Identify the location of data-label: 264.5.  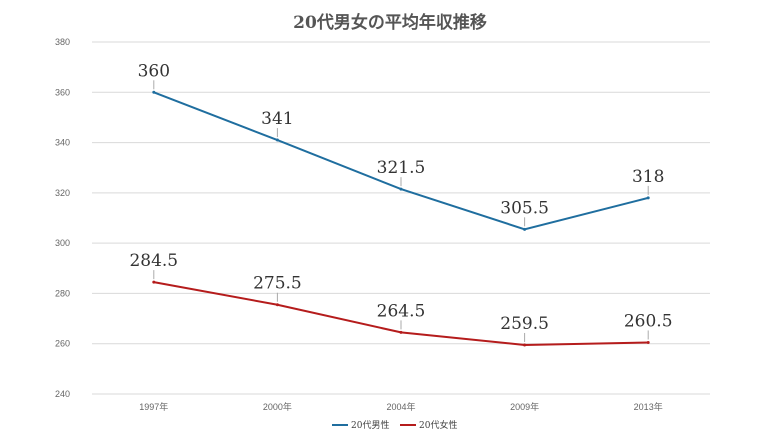
(401, 311).